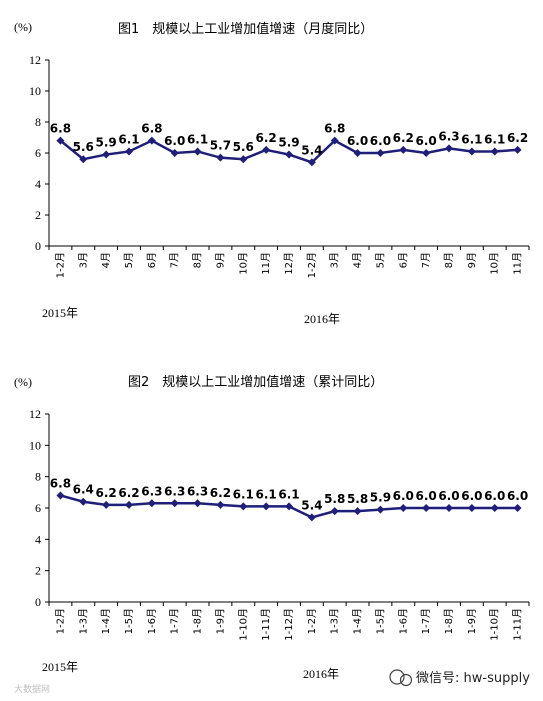 The width and height of the screenshot is (543, 701). I want to click on chart2-data-label: 6.1, so click(243, 494).